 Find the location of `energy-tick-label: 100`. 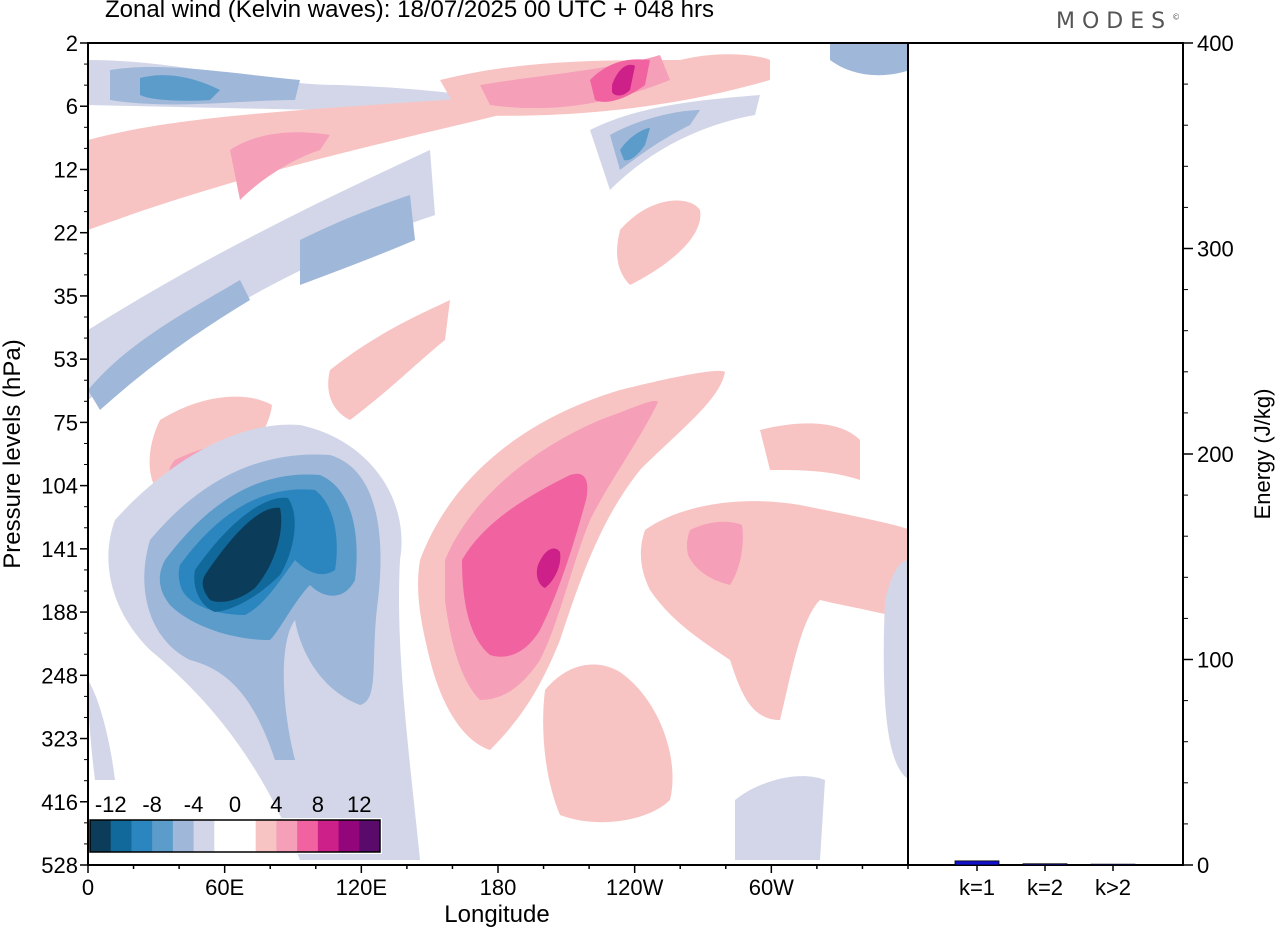

energy-tick-label: 100 is located at coordinates (1215, 660).